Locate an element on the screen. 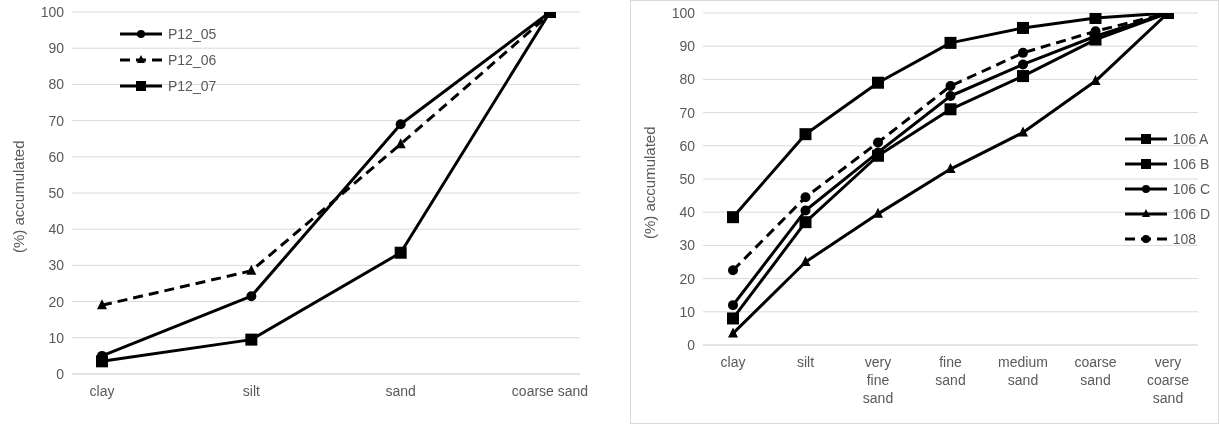 The width and height of the screenshot is (1219, 424). legend-label: 108 is located at coordinates (1184, 239).